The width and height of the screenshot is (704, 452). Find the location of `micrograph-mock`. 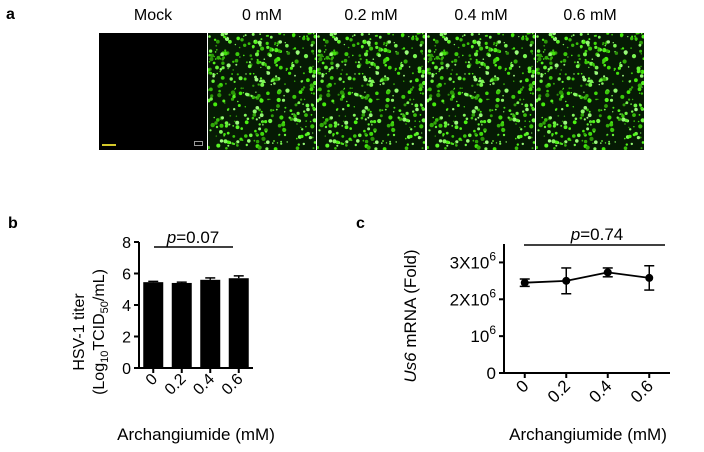

micrograph-mock is located at coordinates (153, 91).